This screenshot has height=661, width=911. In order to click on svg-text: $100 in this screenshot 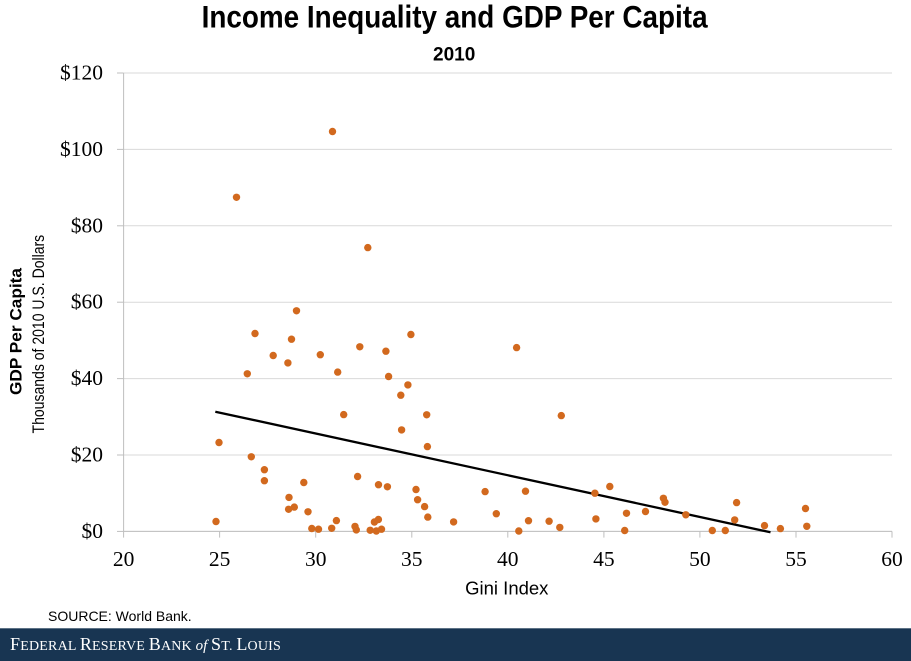, I will do `click(81, 149)`.